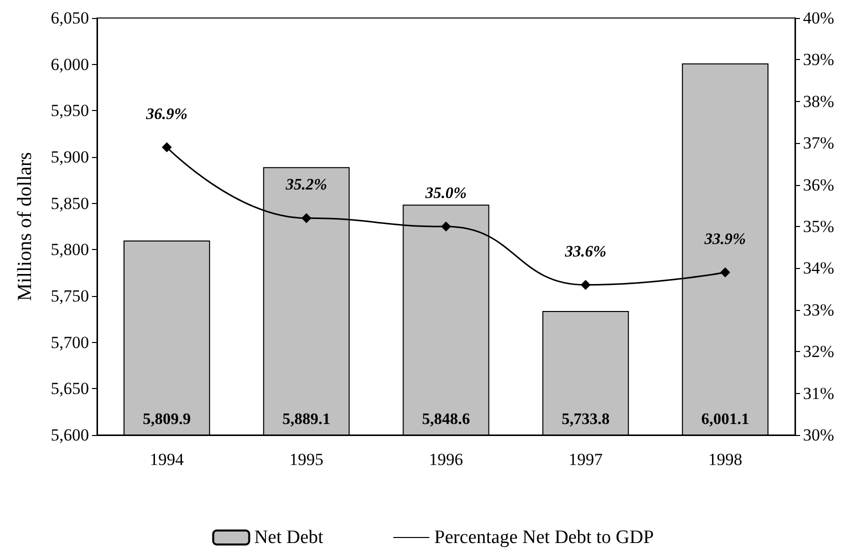  Describe the element at coordinates (818, 310) in the screenshot. I see `y2-tick-label: 33%` at that location.